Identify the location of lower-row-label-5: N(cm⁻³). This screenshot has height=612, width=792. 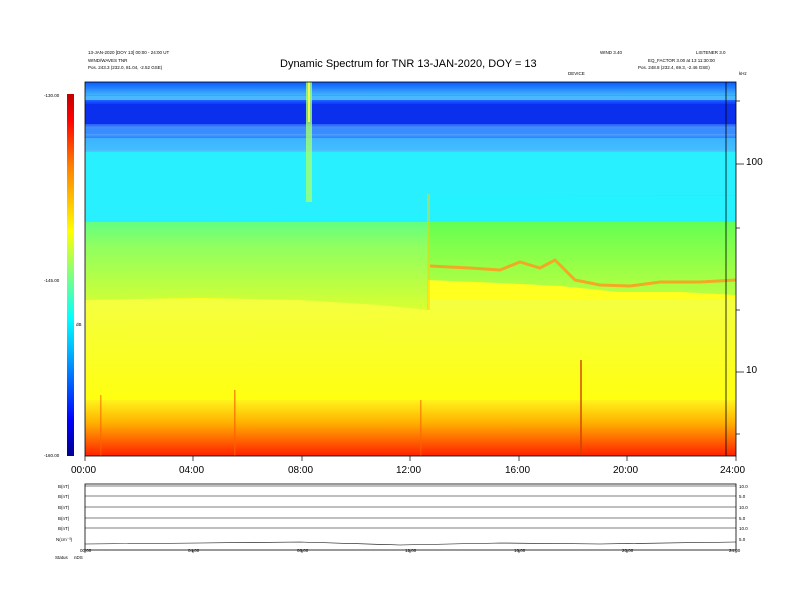
(64, 539).